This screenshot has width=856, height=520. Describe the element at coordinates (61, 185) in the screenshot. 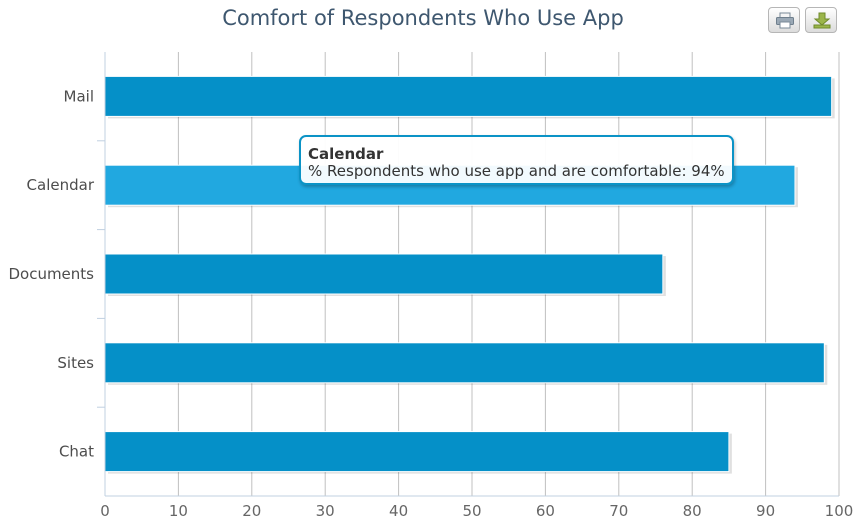

I see `category-label: Calendar` at that location.